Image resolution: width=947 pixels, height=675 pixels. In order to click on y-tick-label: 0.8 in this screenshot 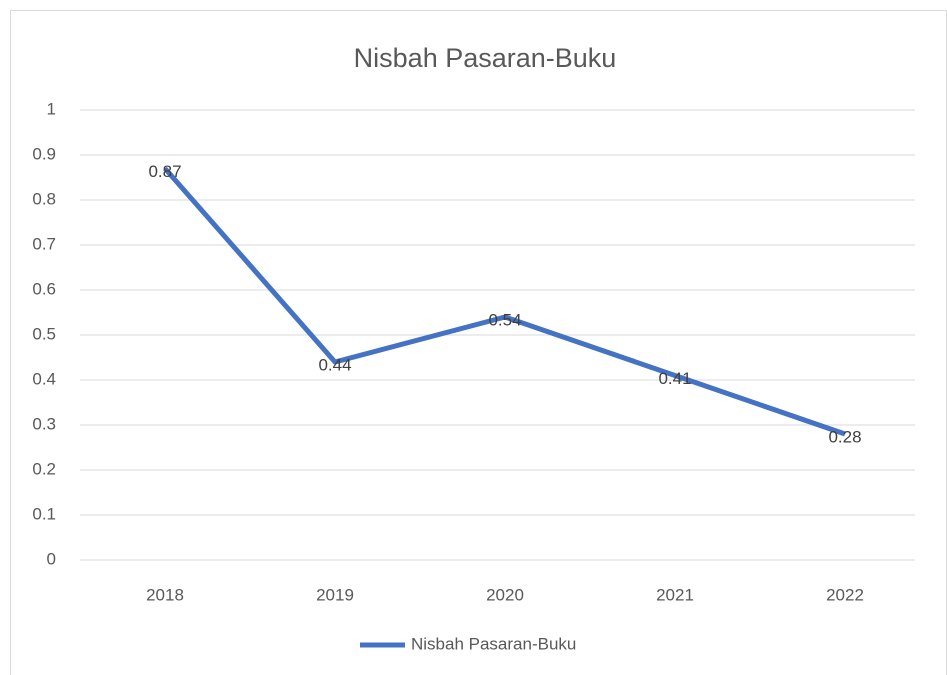, I will do `click(44, 198)`.